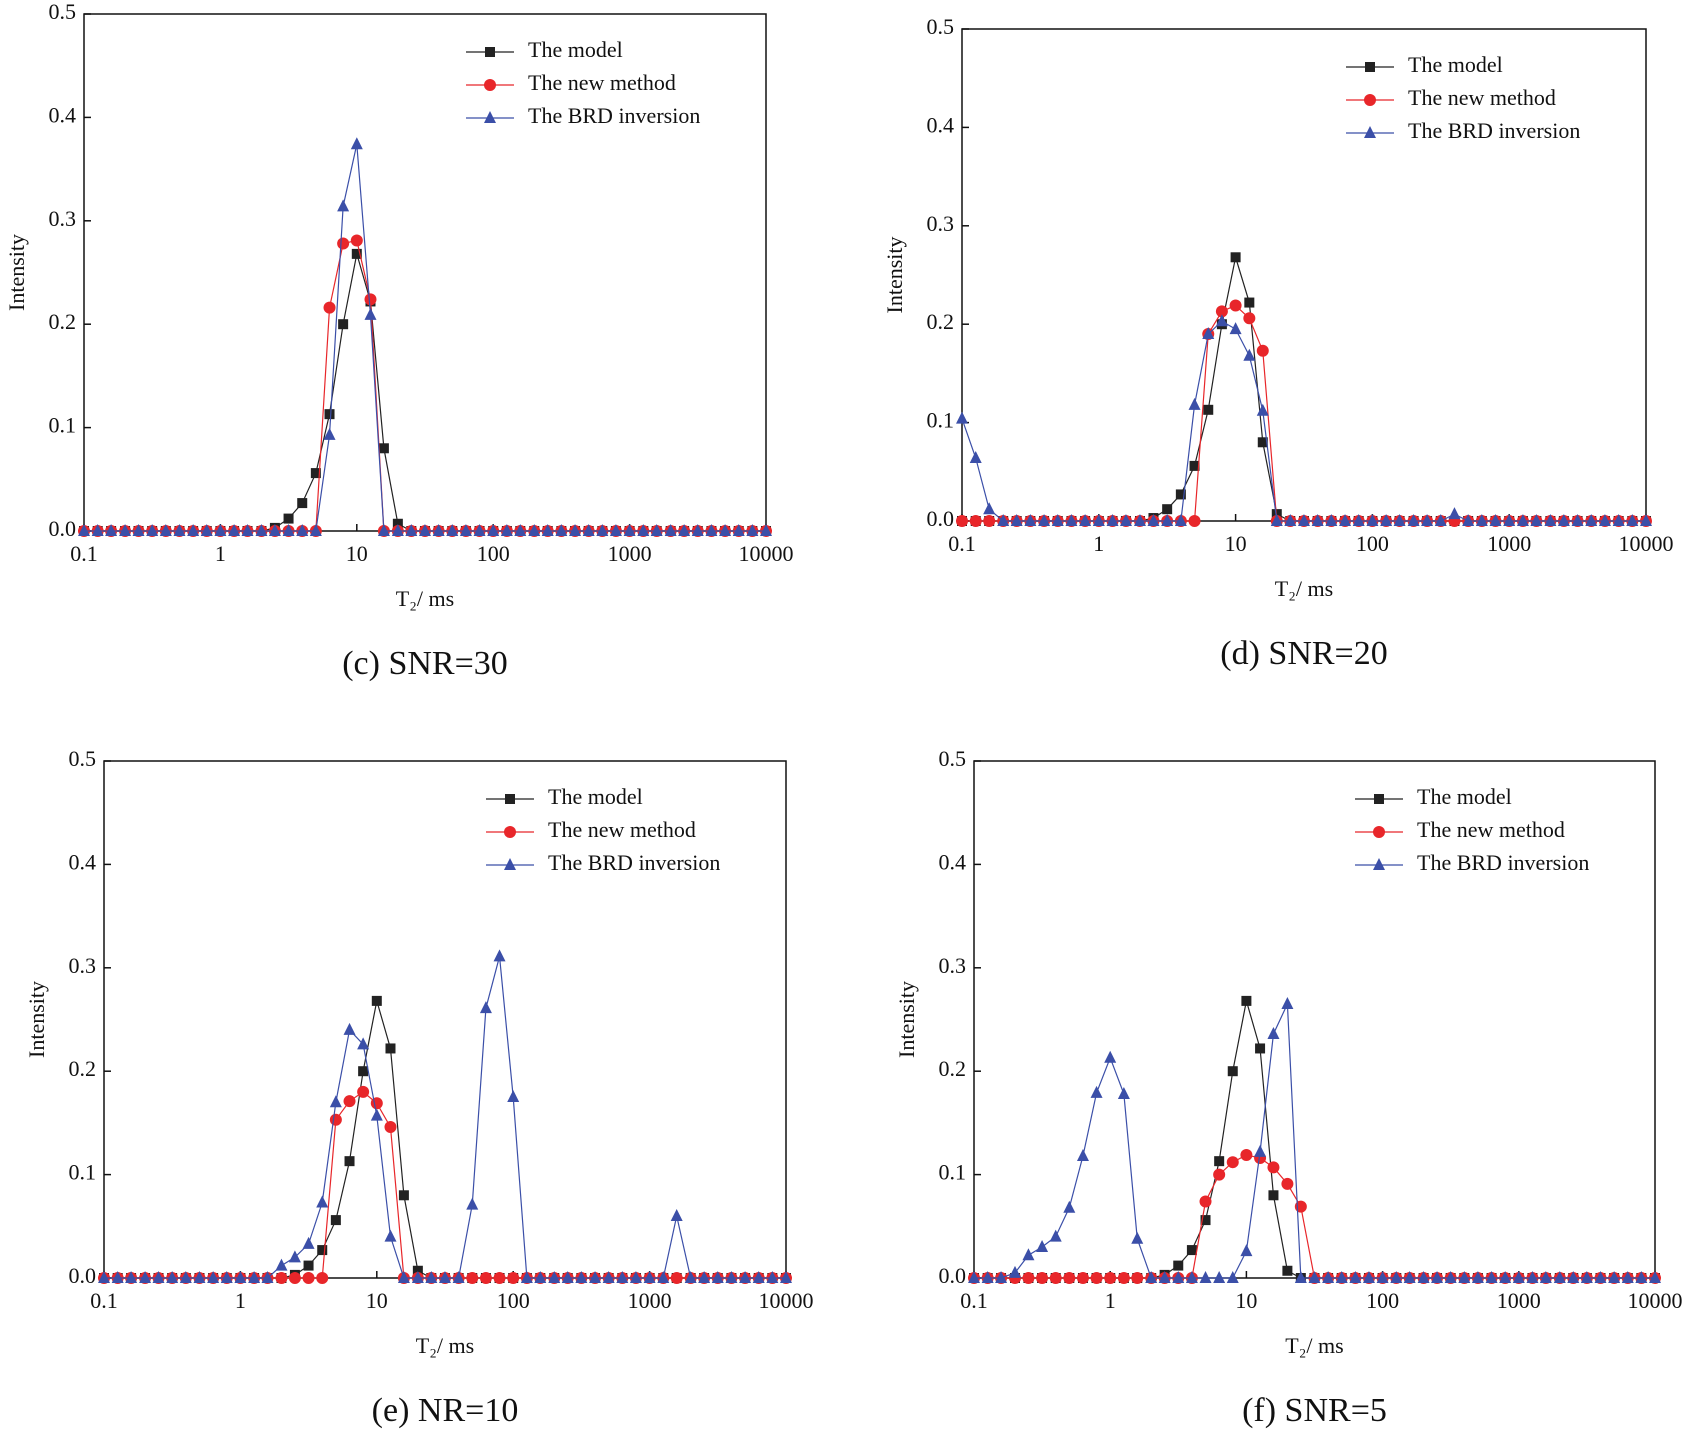  Describe the element at coordinates (1236, 543) in the screenshot. I see `x-tick-label: 10` at that location.